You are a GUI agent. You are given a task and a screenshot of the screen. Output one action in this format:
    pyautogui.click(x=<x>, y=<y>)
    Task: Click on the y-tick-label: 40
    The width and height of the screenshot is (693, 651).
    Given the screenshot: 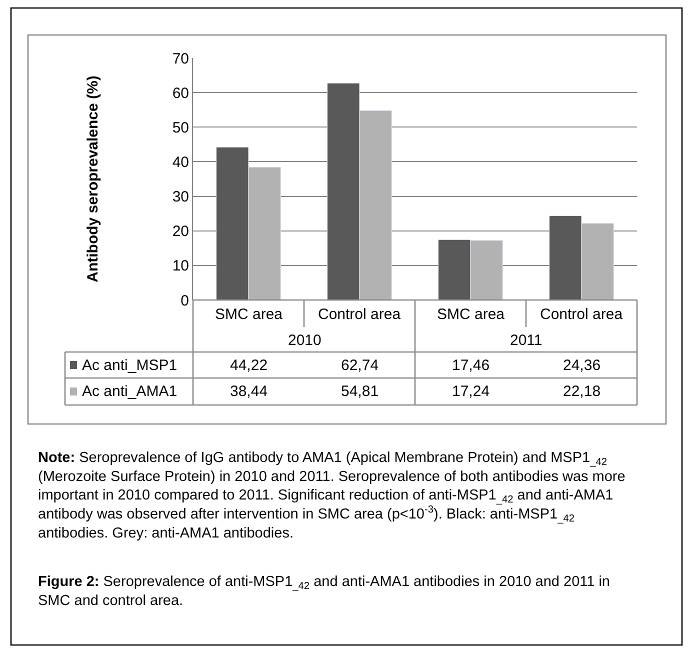 What is the action you would take?
    pyautogui.click(x=180, y=162)
    